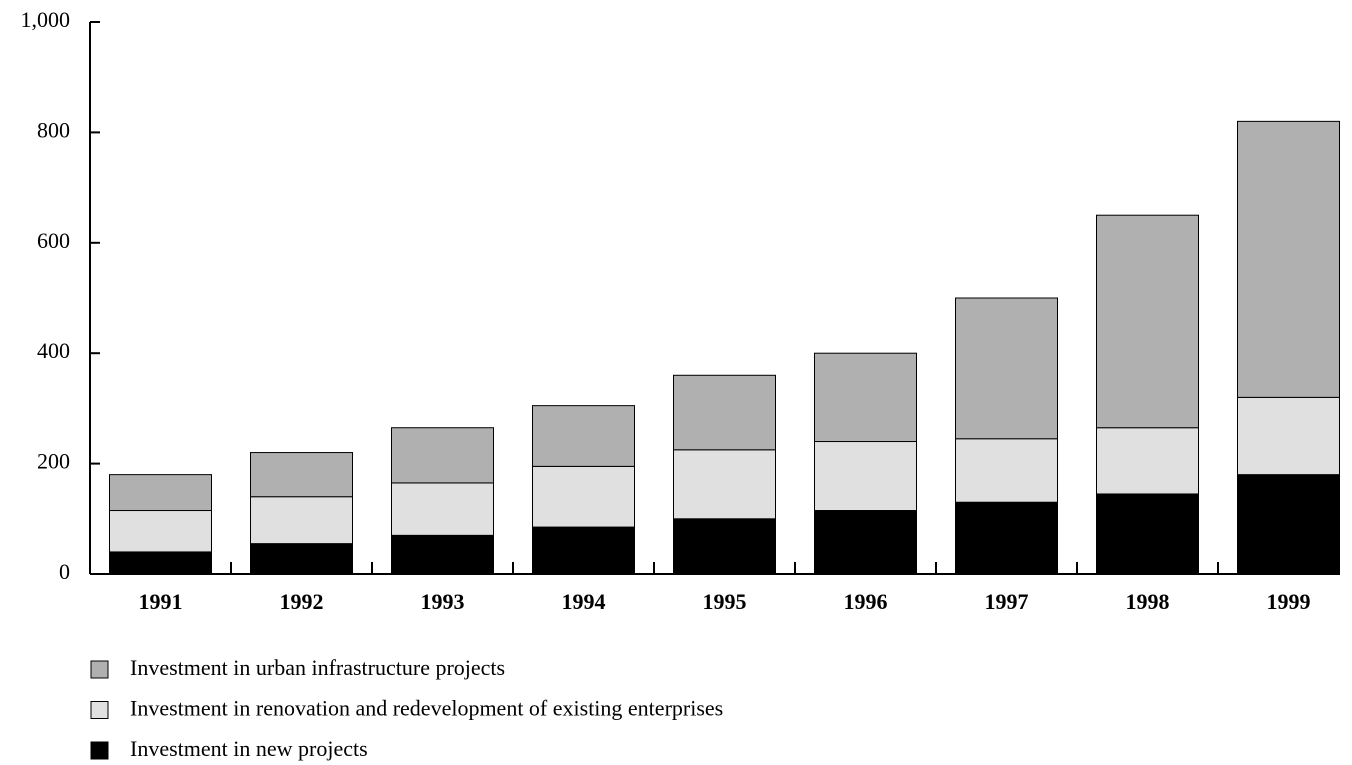 This screenshot has height=765, width=1352. I want to click on legend-label: Investment in new projects, so click(249, 748).